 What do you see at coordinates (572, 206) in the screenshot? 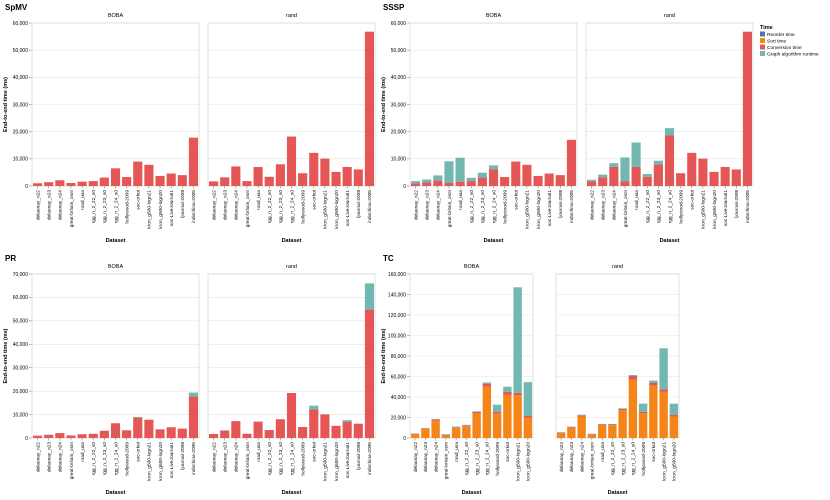
I see `x-tick-label: indochina-2005` at bounding box center [572, 206].